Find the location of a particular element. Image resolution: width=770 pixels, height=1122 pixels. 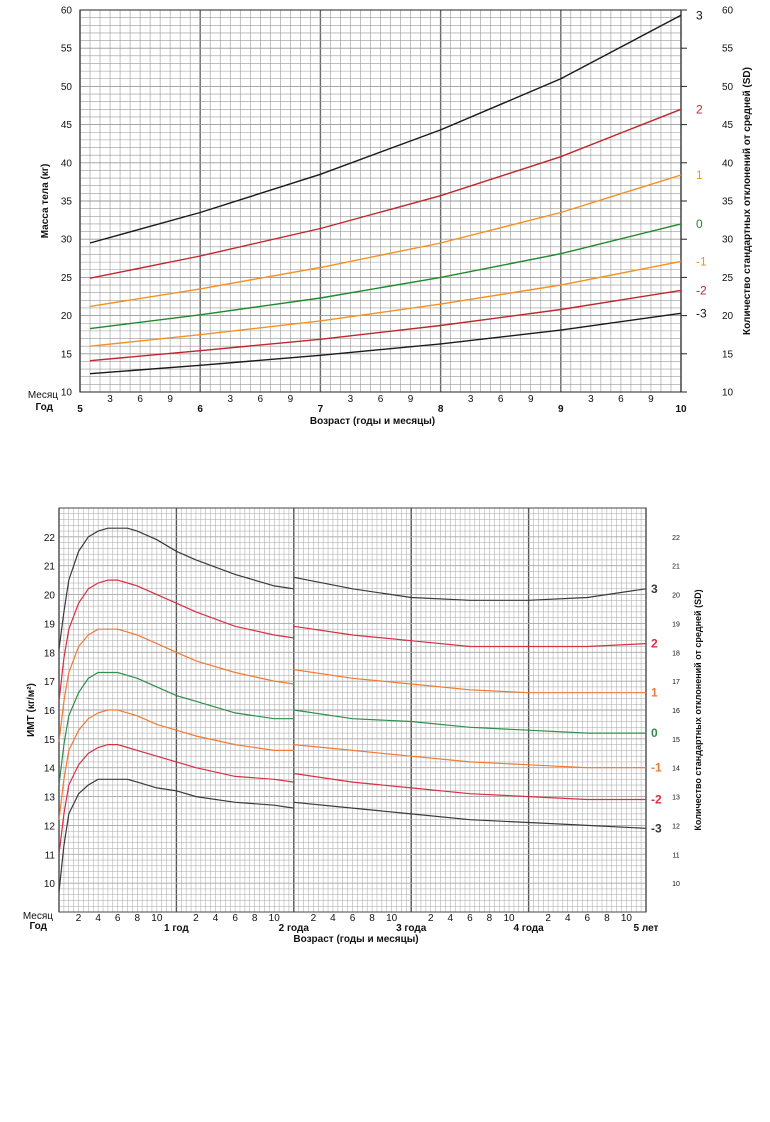

y-axis-title-left: ИМТ (кг/м²) is located at coordinates (31, 710).